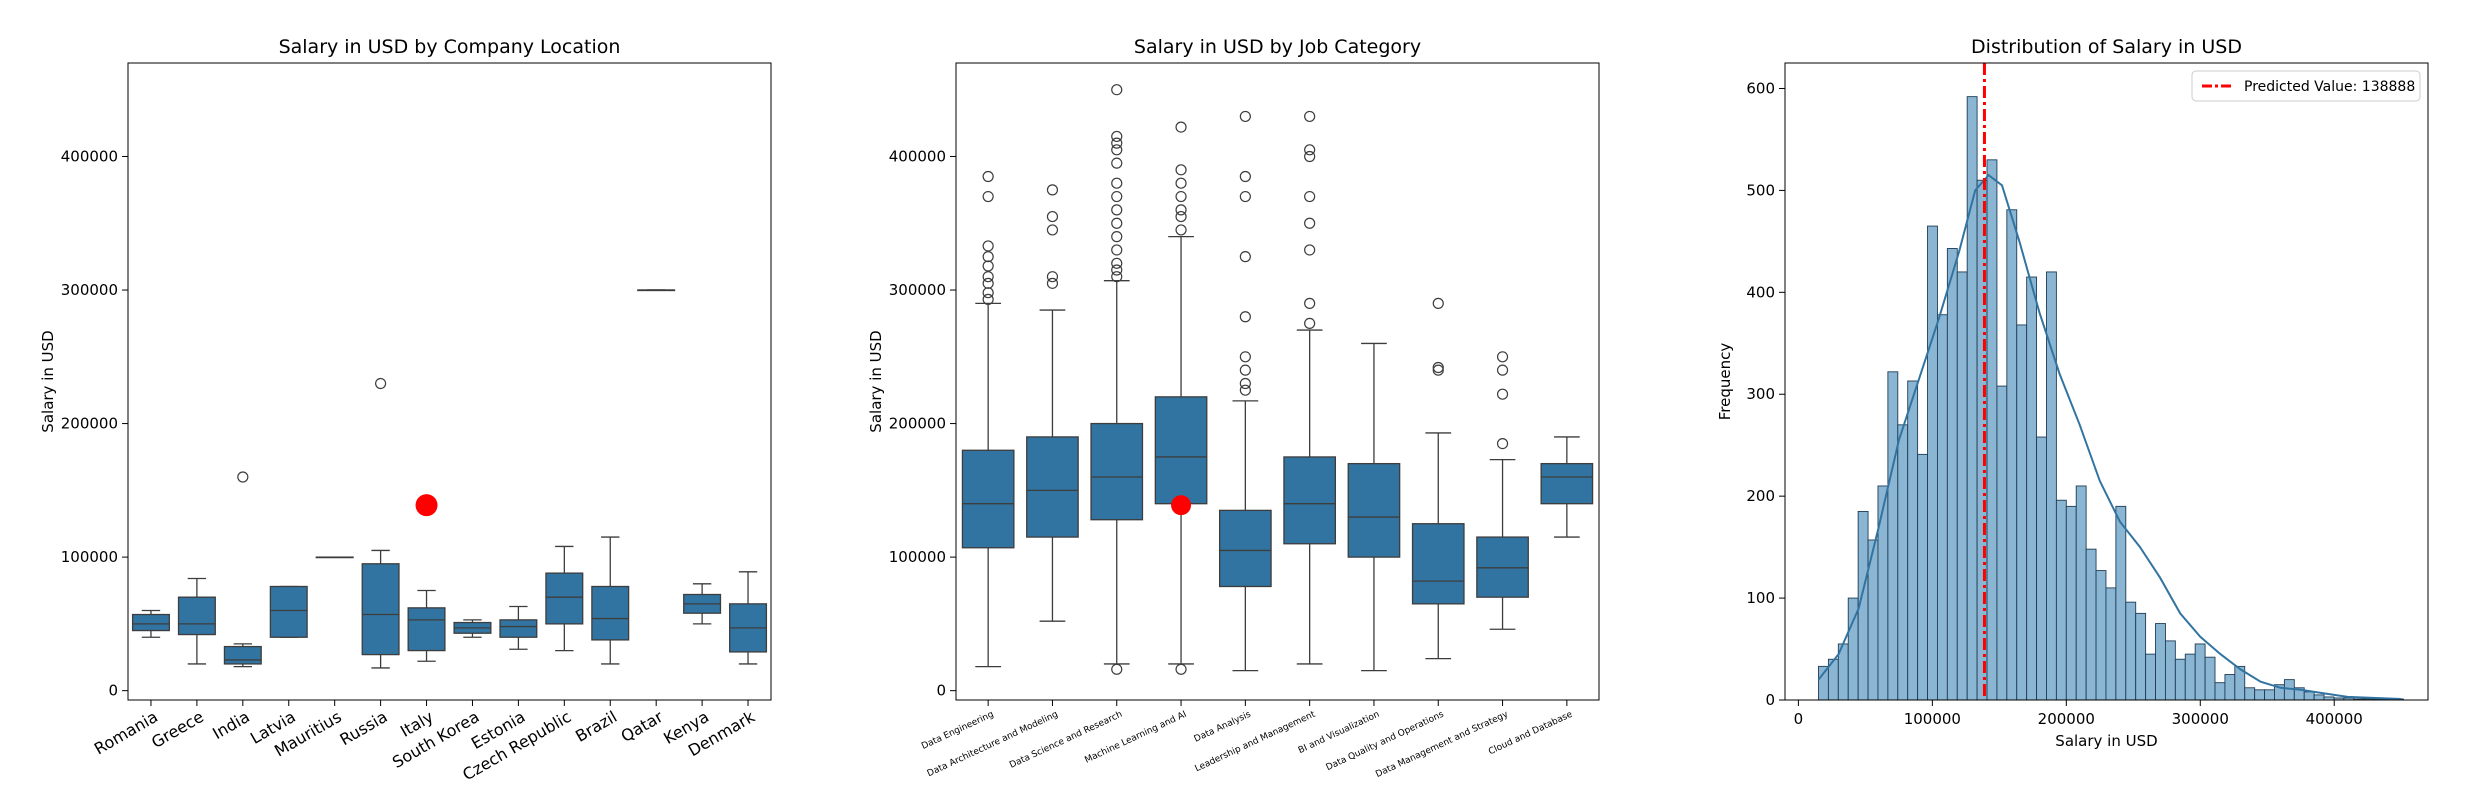 Image resolution: width=2488 pixels, height=792 pixels. I want to click on legend: Predicted Value: 138888, so click(2306, 86).